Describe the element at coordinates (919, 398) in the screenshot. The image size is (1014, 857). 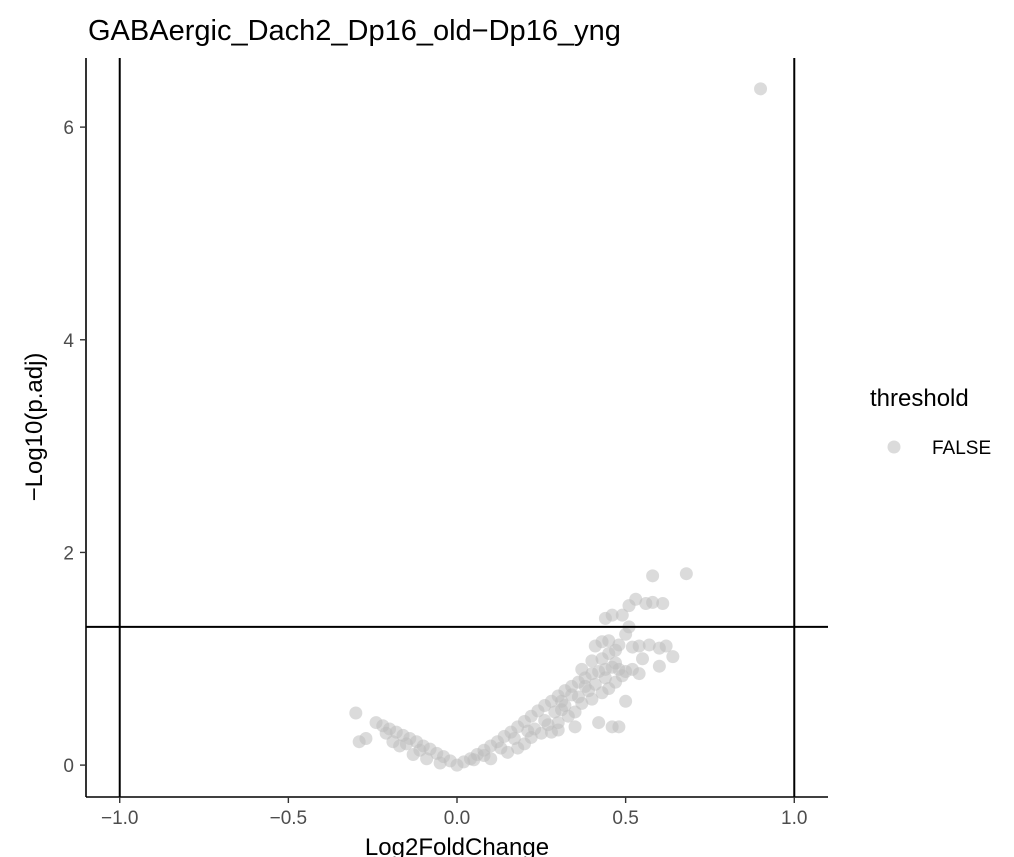
I see `legend-title: threshold` at that location.